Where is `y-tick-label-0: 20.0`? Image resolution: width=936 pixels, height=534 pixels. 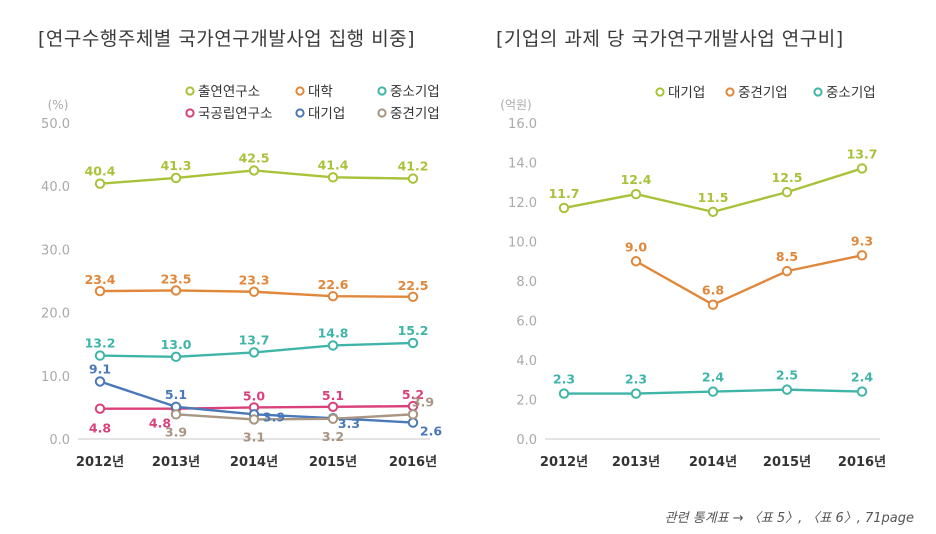
y-tick-label-0: 20.0 is located at coordinates (55, 314).